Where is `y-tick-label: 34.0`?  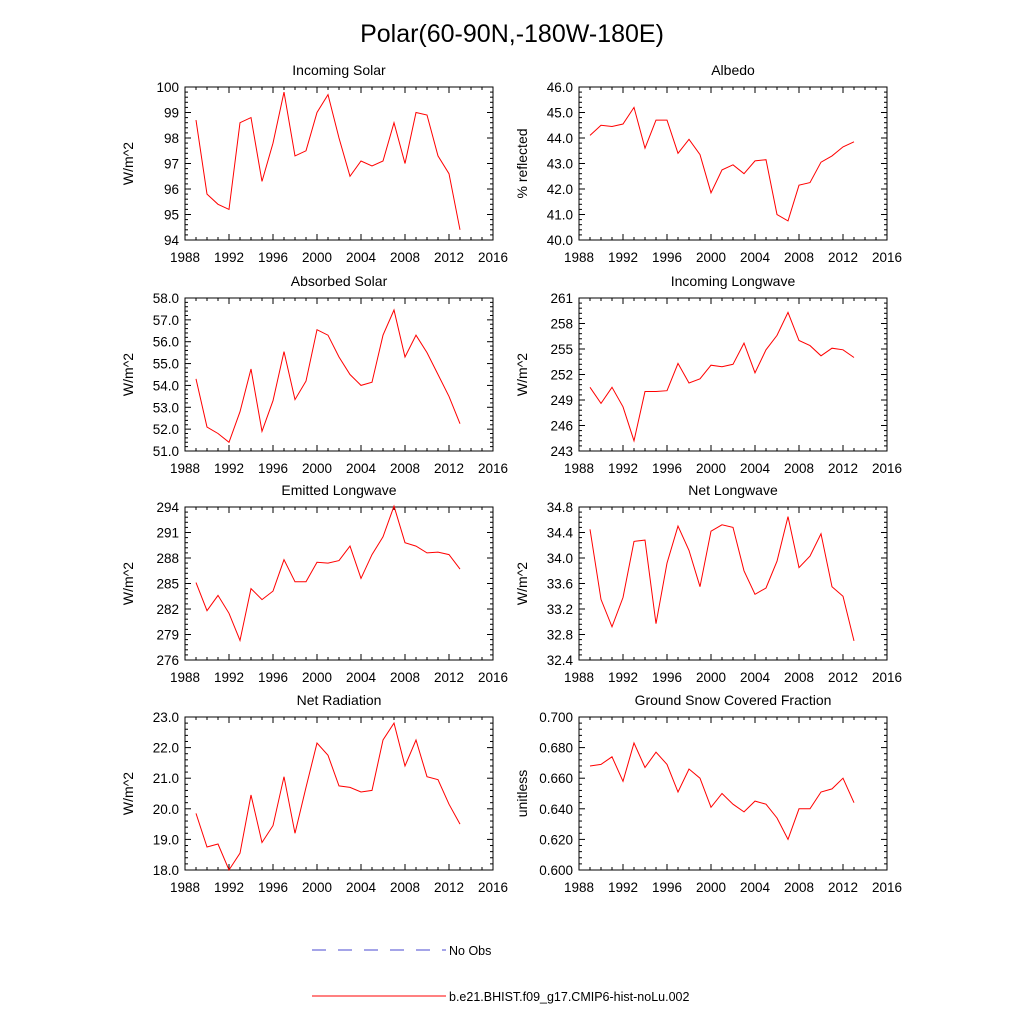 y-tick-label: 34.0 is located at coordinates (560, 558).